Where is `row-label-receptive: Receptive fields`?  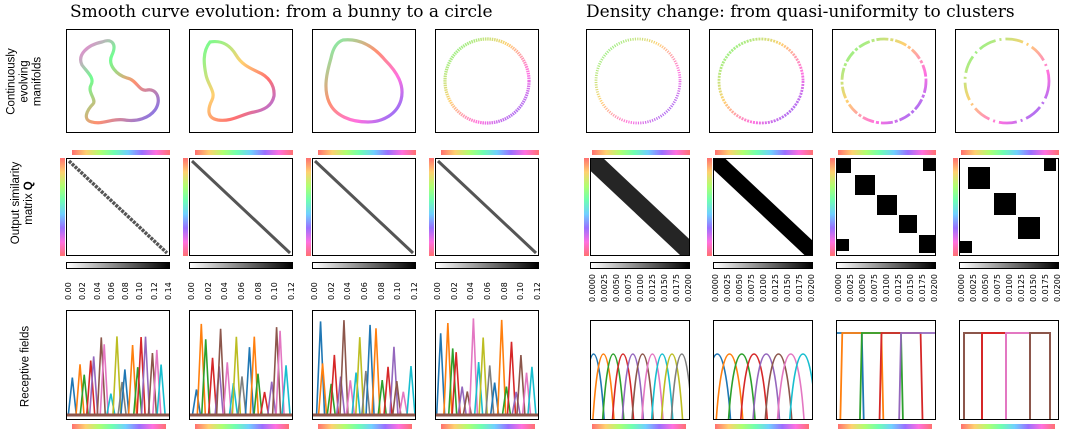 row-label-receptive: Receptive fields is located at coordinates (26, 367).